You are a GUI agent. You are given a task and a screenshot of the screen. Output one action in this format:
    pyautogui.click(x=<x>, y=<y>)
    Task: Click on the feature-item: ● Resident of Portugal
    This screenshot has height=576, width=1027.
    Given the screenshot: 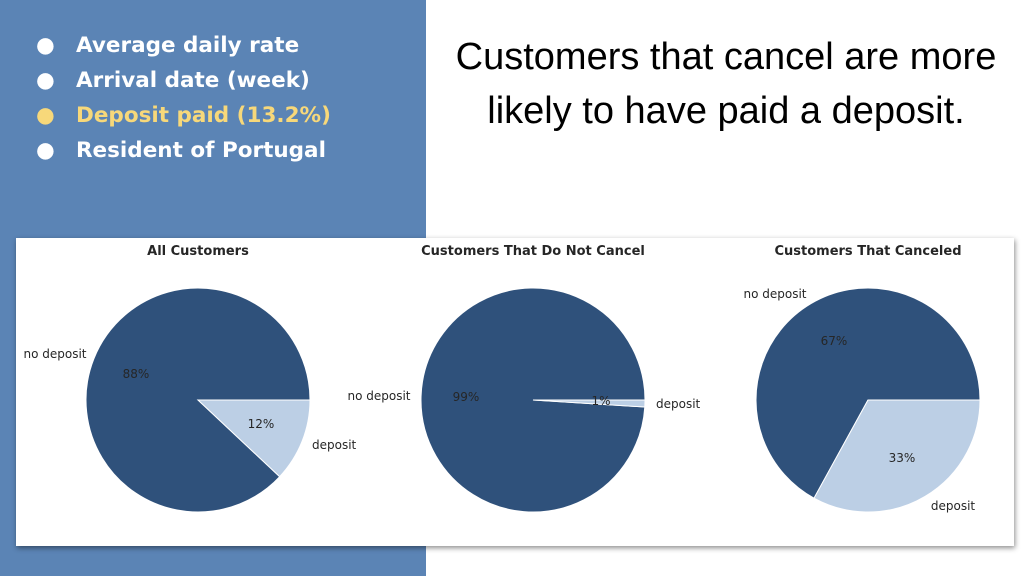 What is the action you would take?
    pyautogui.click(x=183, y=150)
    